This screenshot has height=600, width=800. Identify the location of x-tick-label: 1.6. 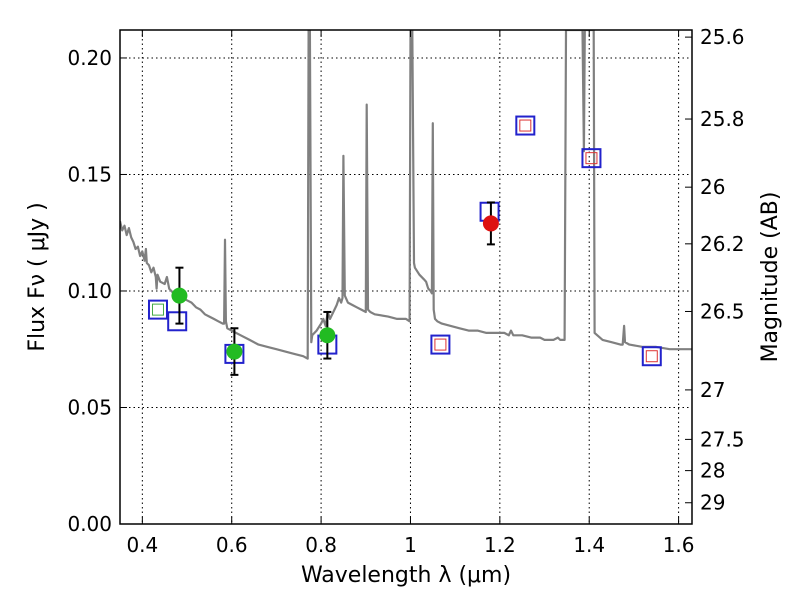
(679, 545).